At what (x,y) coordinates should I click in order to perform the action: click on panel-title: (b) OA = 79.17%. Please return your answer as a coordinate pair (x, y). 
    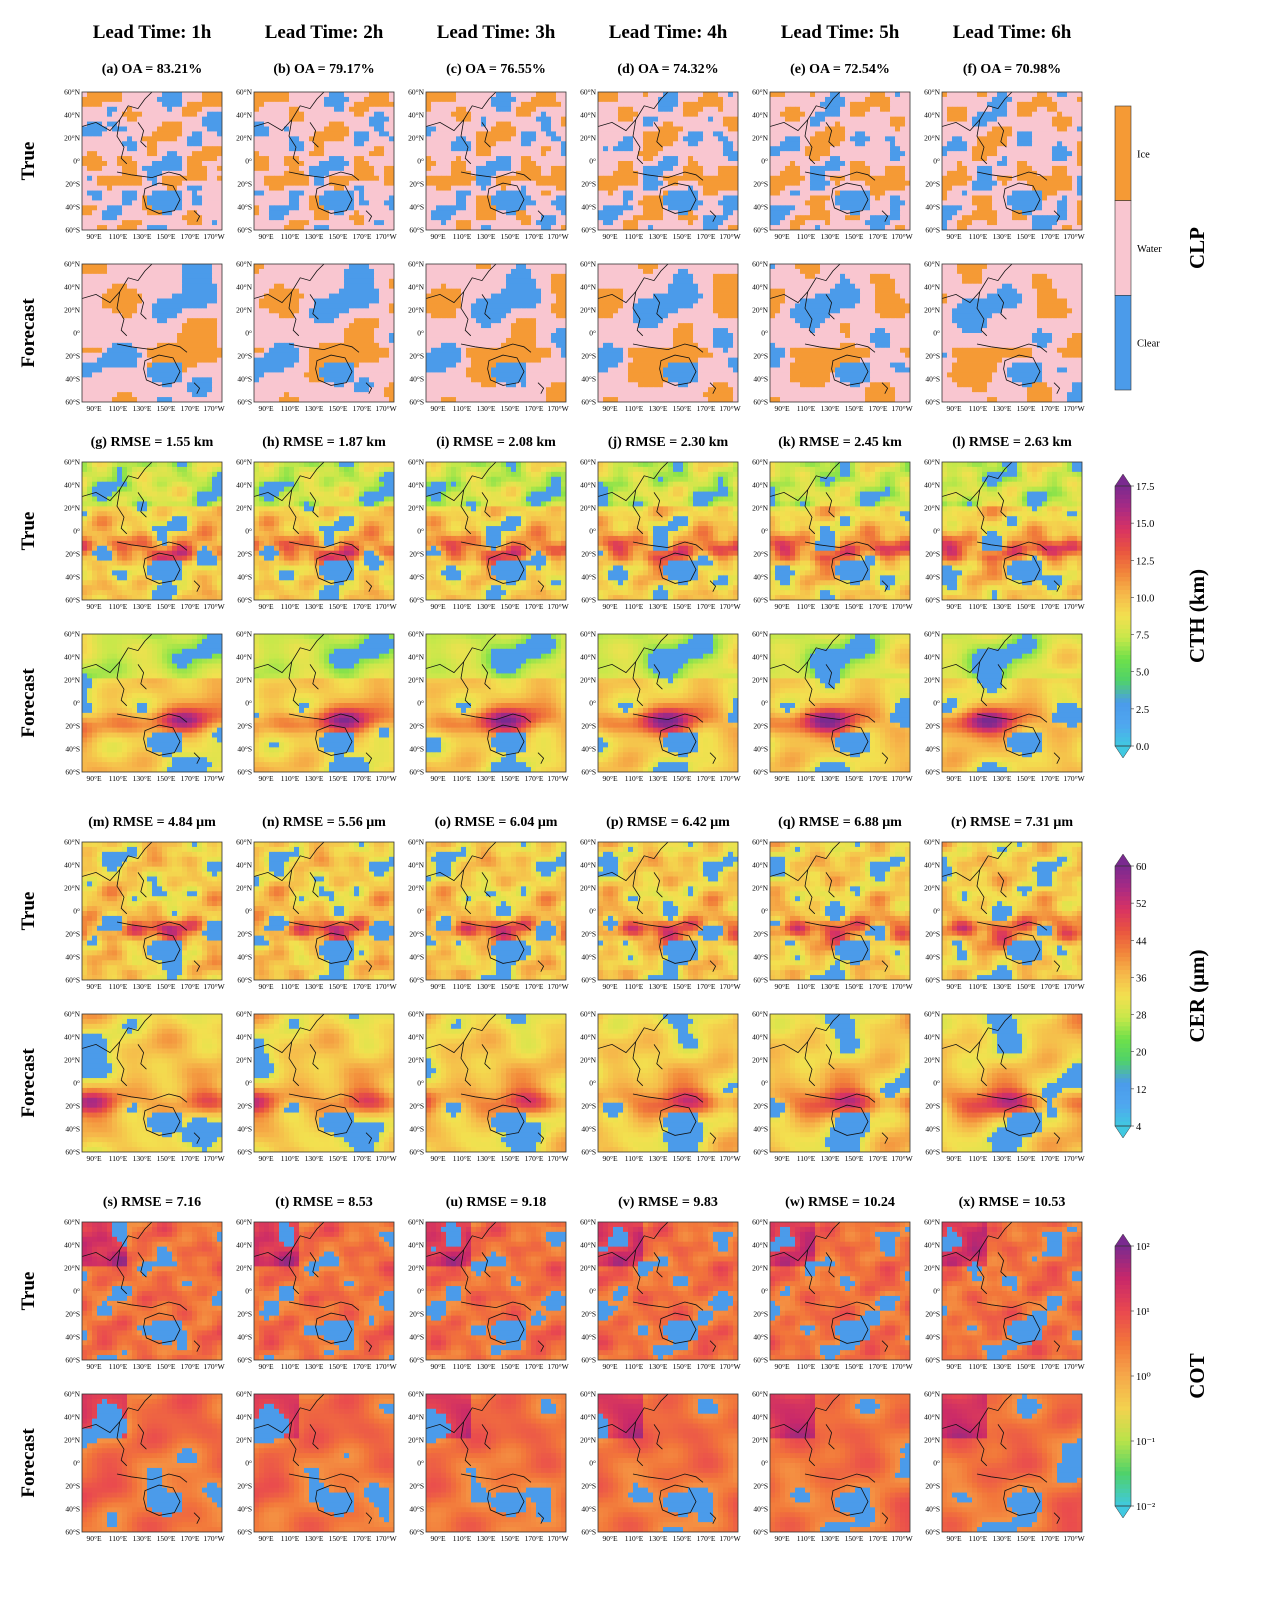
    Looking at the image, I should click on (323, 69).